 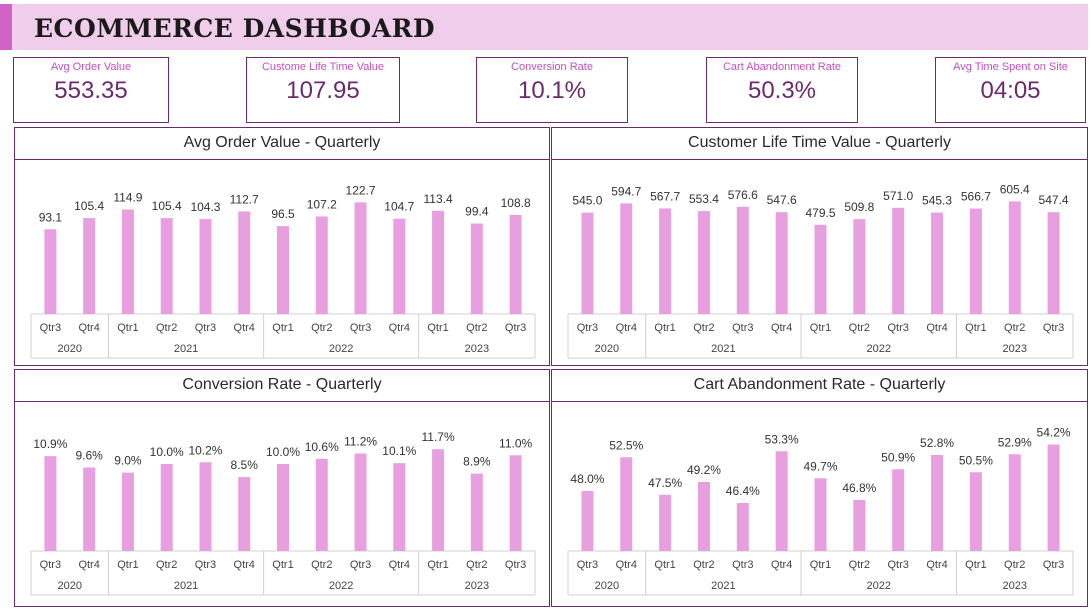 What do you see at coordinates (820, 466) in the screenshot?
I see `data-label: 49.7%` at bounding box center [820, 466].